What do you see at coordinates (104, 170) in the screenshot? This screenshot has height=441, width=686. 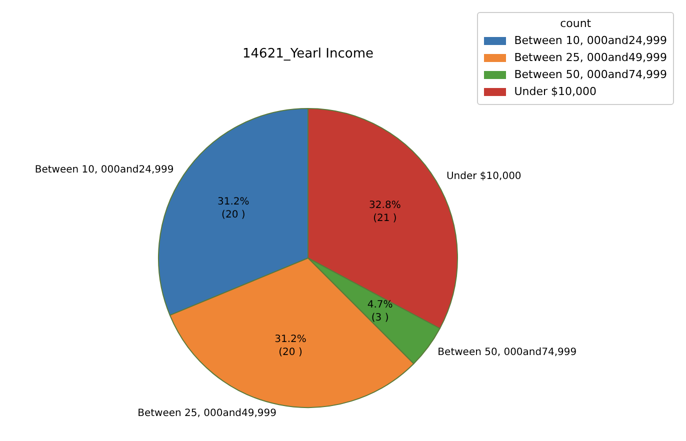 I see `slice-label: Between 10, 000and24,999` at bounding box center [104, 170].